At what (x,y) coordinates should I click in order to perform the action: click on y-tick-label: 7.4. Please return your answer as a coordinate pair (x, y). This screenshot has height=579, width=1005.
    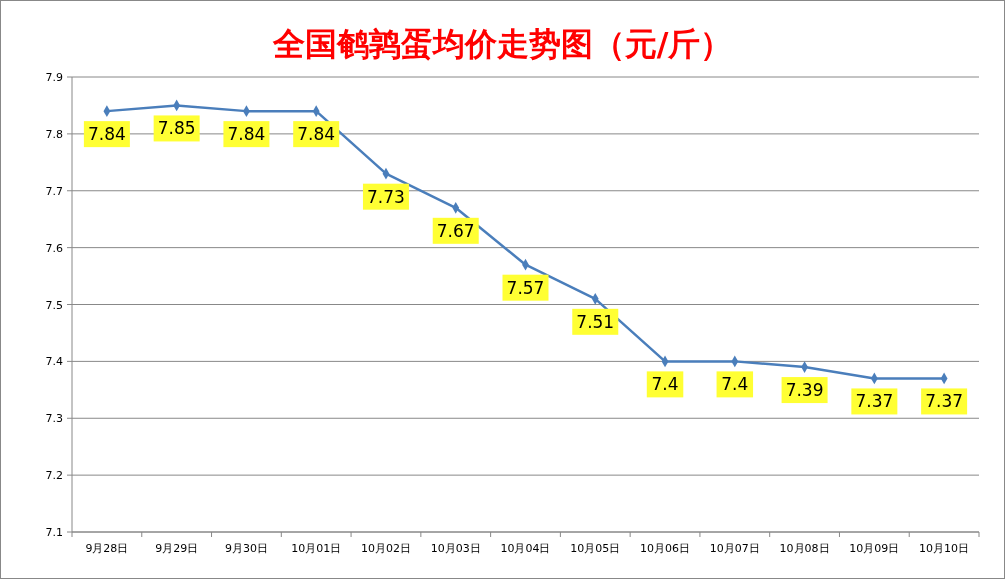
    Looking at the image, I should click on (54, 362).